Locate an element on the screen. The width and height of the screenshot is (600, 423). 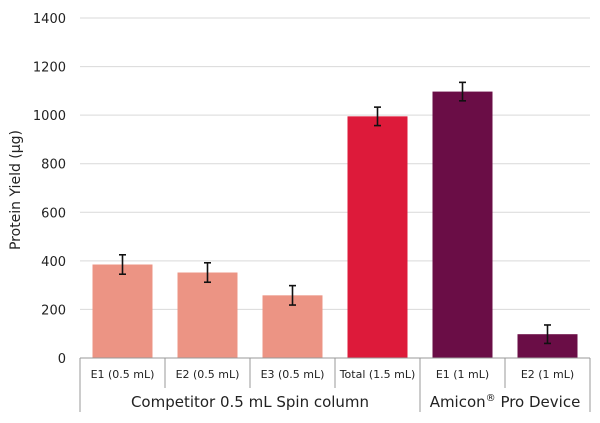
y-tick-label: 1000 is located at coordinates (49, 116).